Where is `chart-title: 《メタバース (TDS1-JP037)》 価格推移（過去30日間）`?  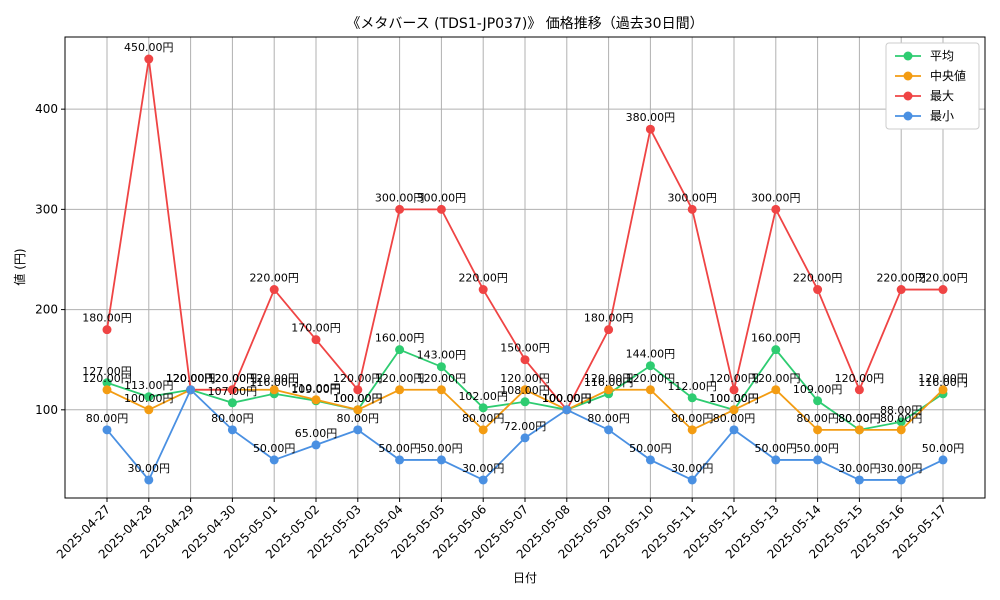 chart-title: 《メタバース (TDS1-JP037)》 価格推移（過去30日間） is located at coordinates (524, 24).